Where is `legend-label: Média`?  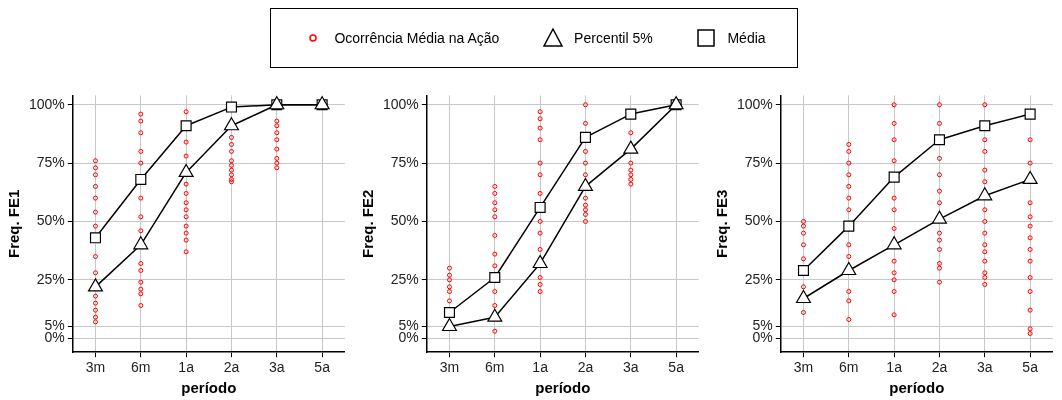 legend-label: Média is located at coordinates (746, 38).